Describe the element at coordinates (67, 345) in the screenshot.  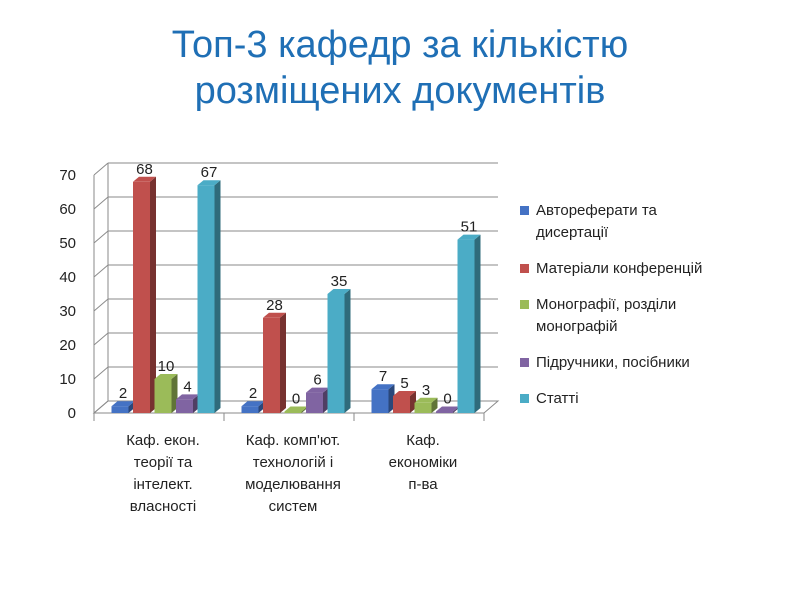
I see `y-tick-label: 20` at that location.